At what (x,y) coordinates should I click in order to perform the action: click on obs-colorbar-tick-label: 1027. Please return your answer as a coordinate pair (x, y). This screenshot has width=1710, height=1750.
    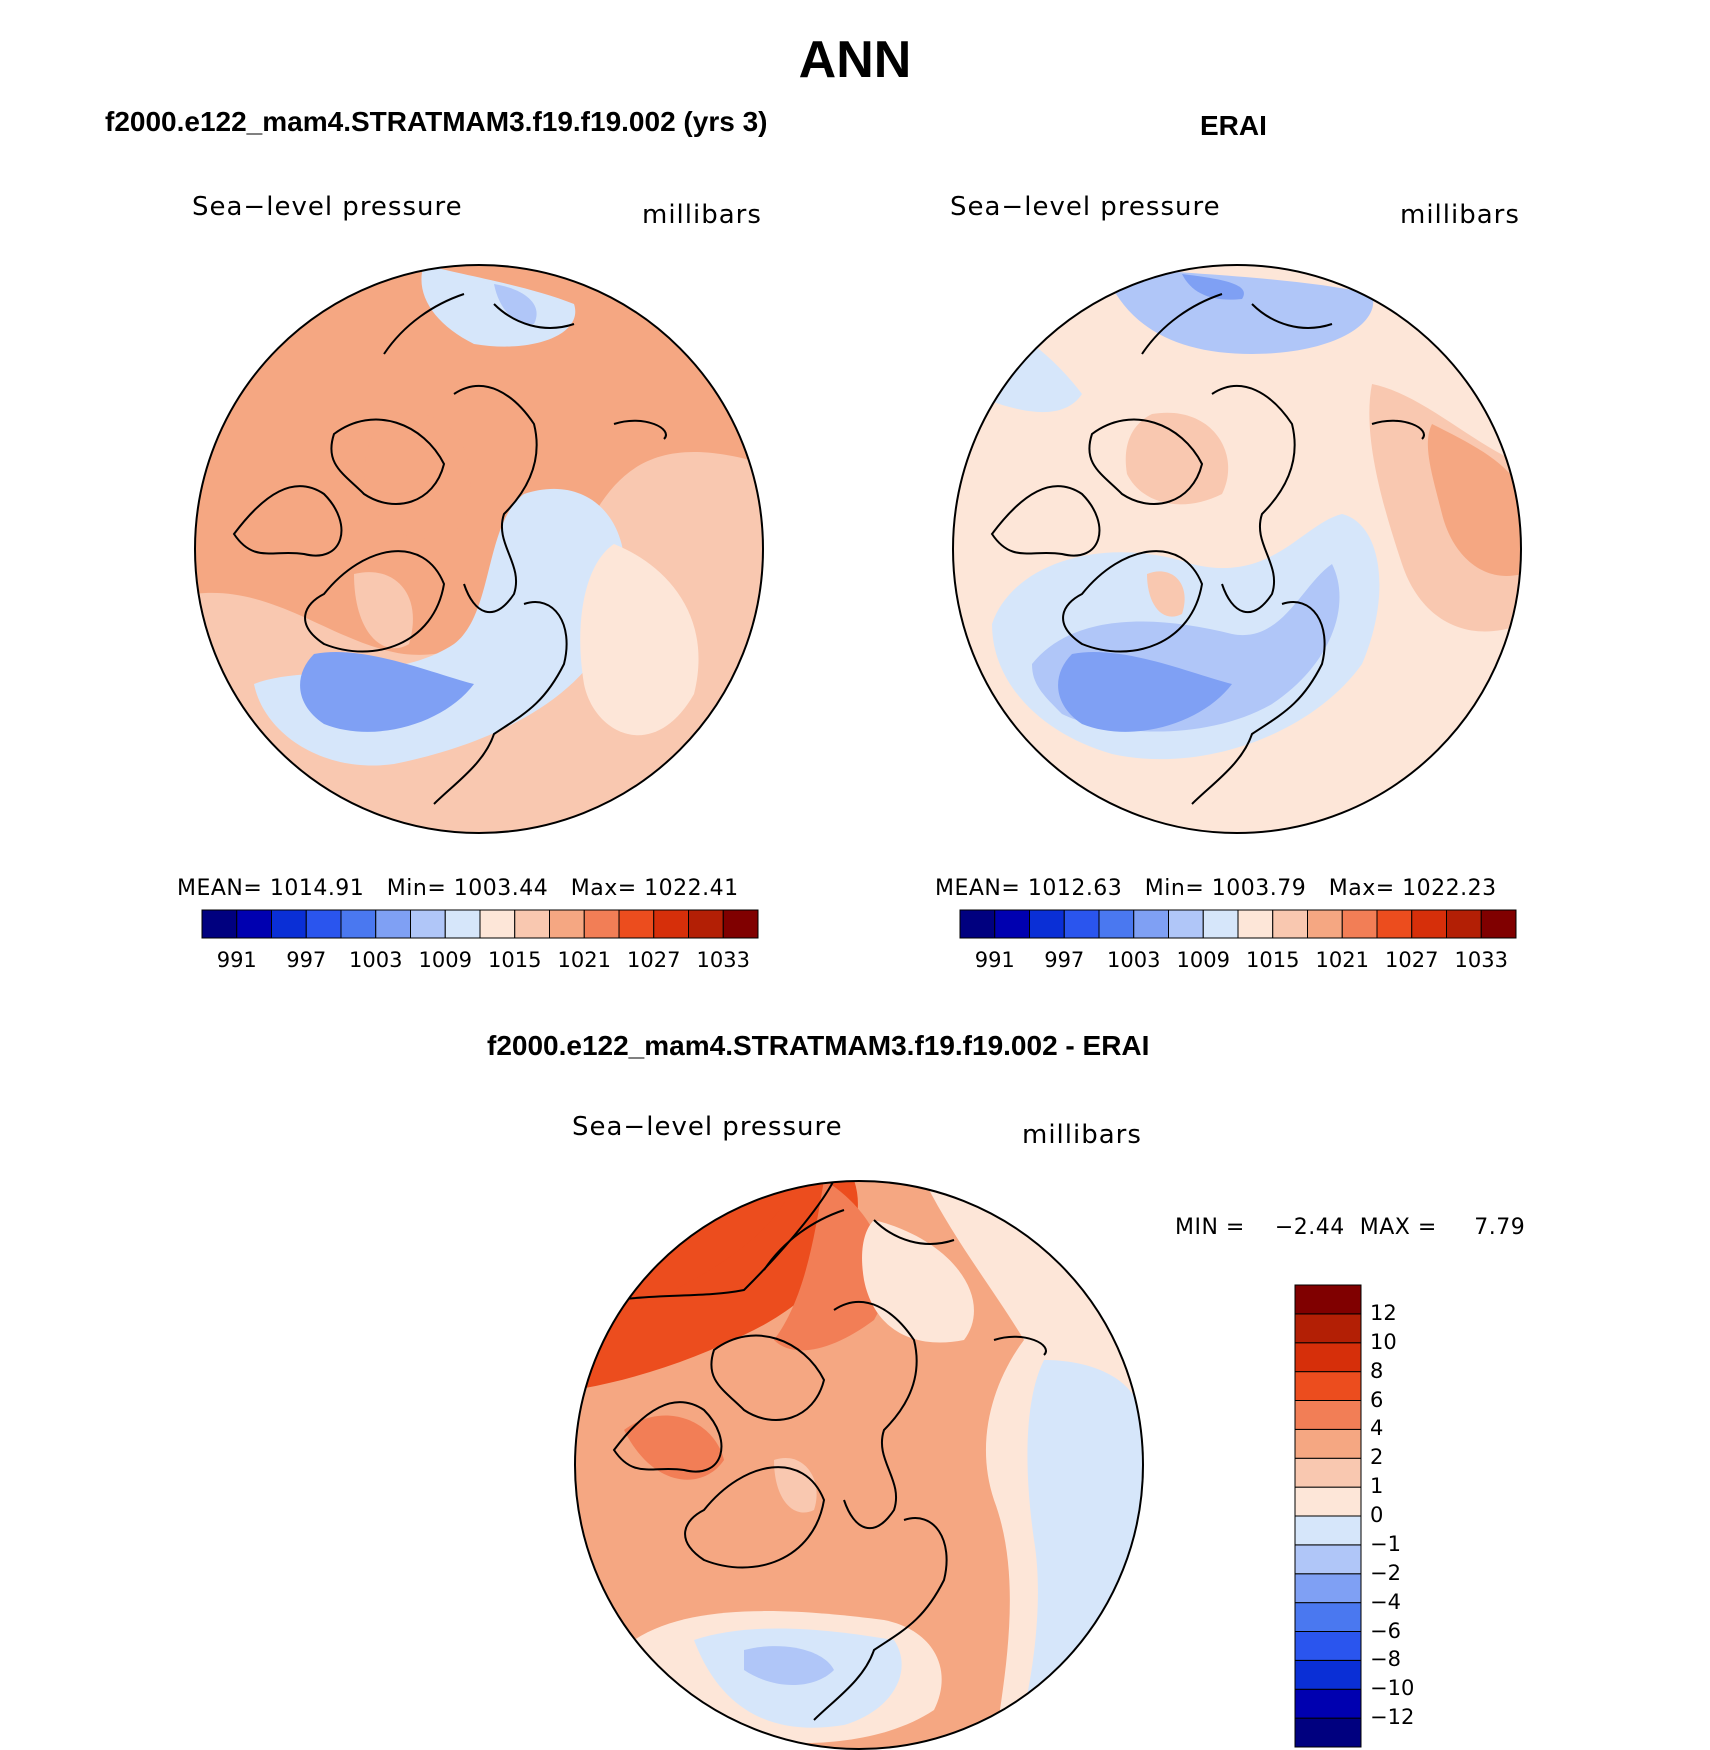
    Looking at the image, I should click on (1412, 960).